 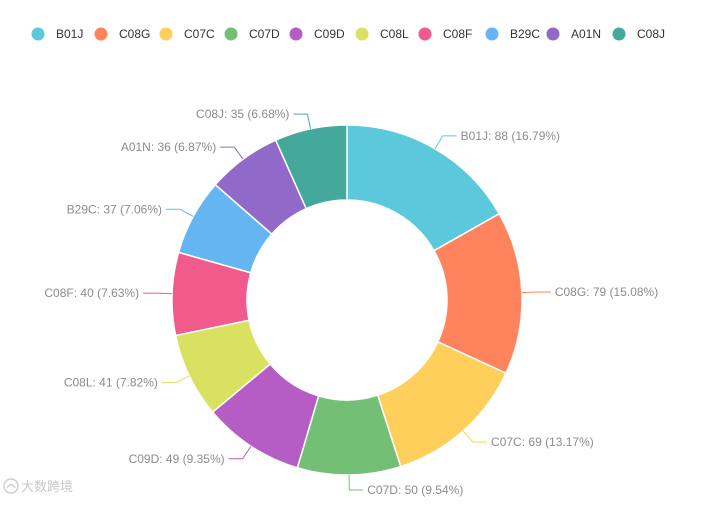 What do you see at coordinates (158, 293) in the screenshot?
I see `leader-line-c08f` at bounding box center [158, 293].